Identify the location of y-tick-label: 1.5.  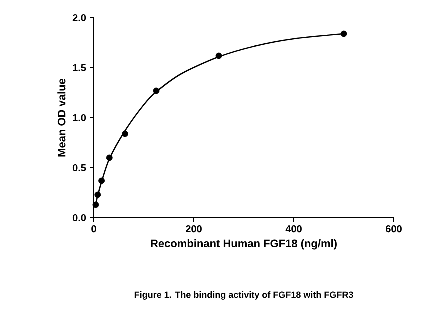
(79, 68).